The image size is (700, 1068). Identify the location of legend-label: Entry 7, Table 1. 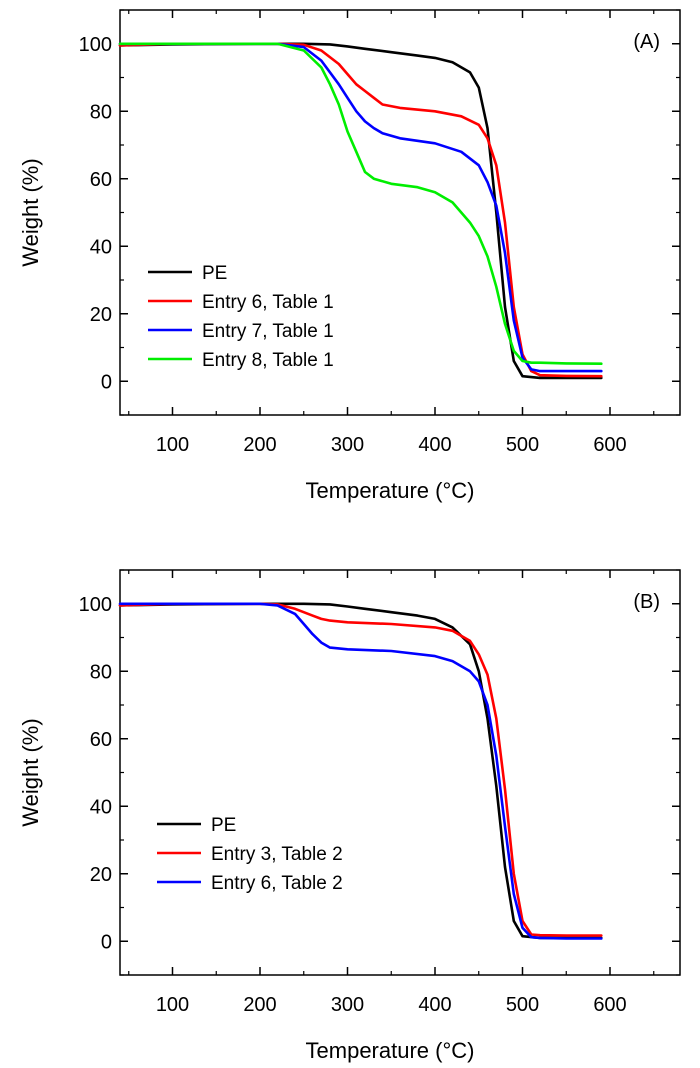
(268, 331).